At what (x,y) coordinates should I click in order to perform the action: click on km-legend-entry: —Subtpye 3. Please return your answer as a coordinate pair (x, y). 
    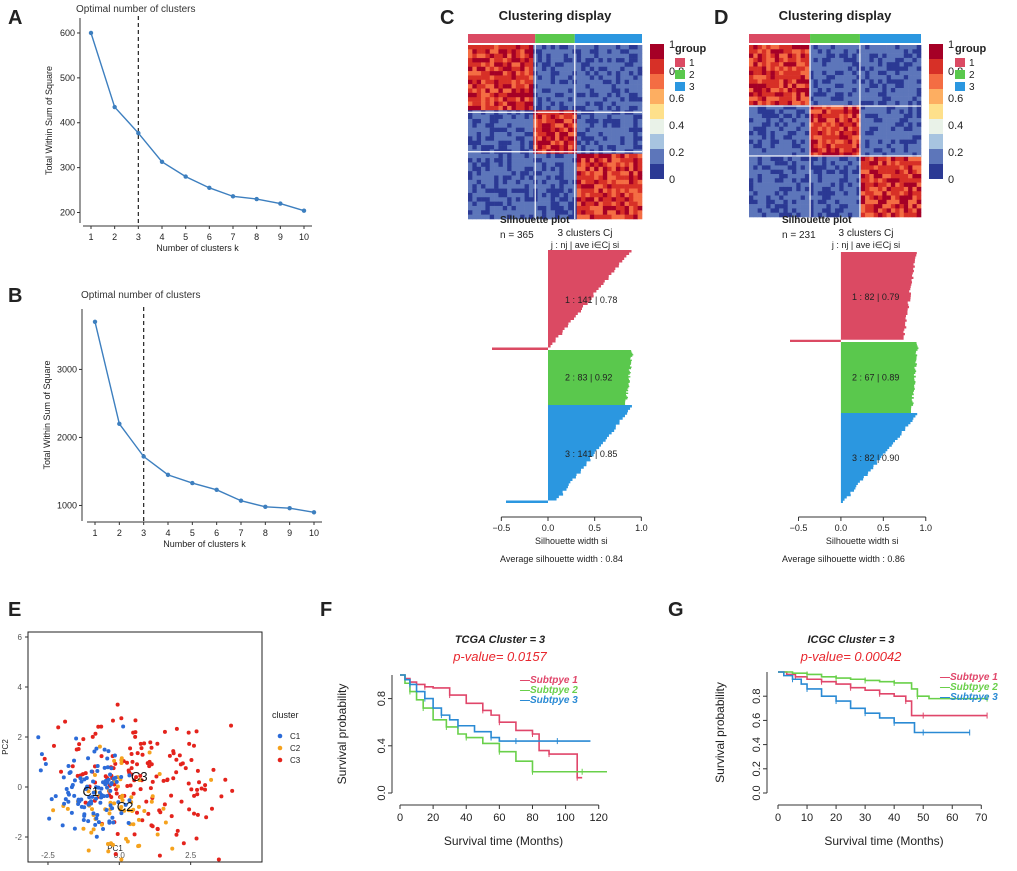
    Looking at the image, I should click on (968, 697).